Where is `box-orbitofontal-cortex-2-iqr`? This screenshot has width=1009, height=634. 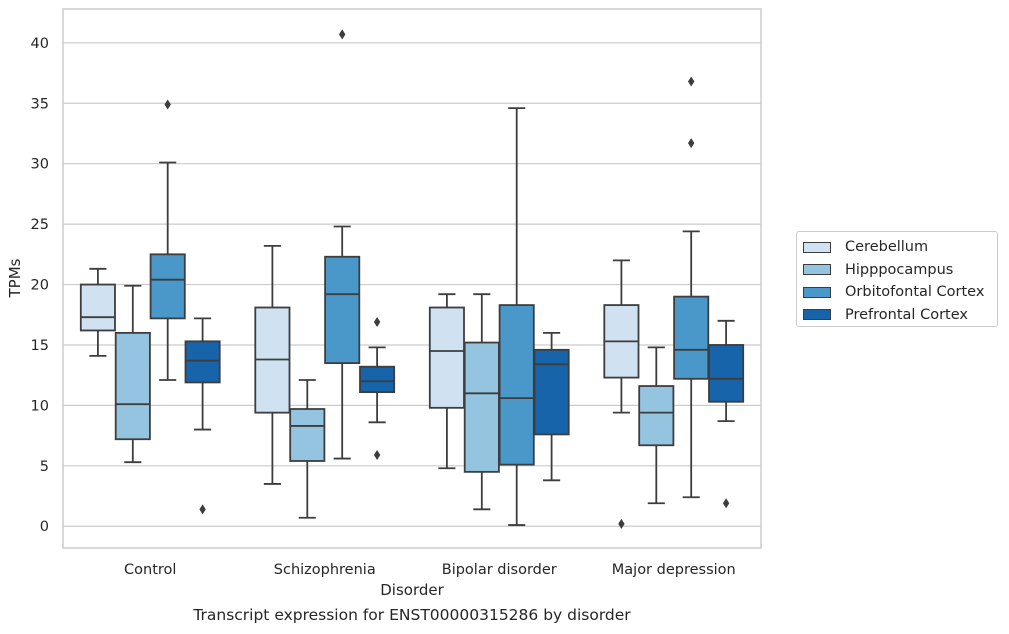
box-orbitofontal-cortex-2-iqr is located at coordinates (516, 385).